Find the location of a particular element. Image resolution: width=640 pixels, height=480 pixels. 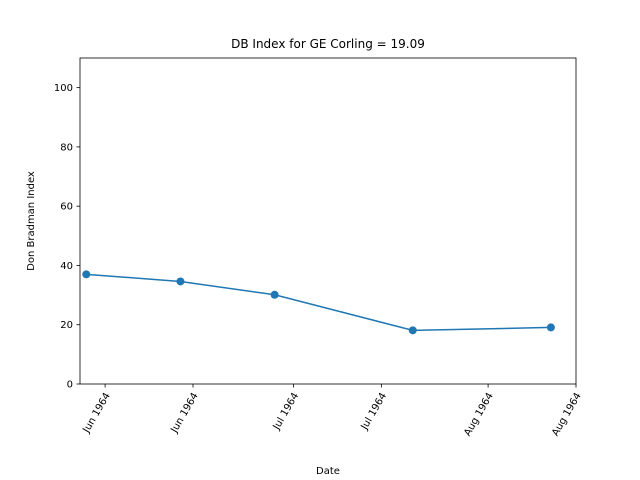

y-tick-label: 80 is located at coordinates (66, 147).